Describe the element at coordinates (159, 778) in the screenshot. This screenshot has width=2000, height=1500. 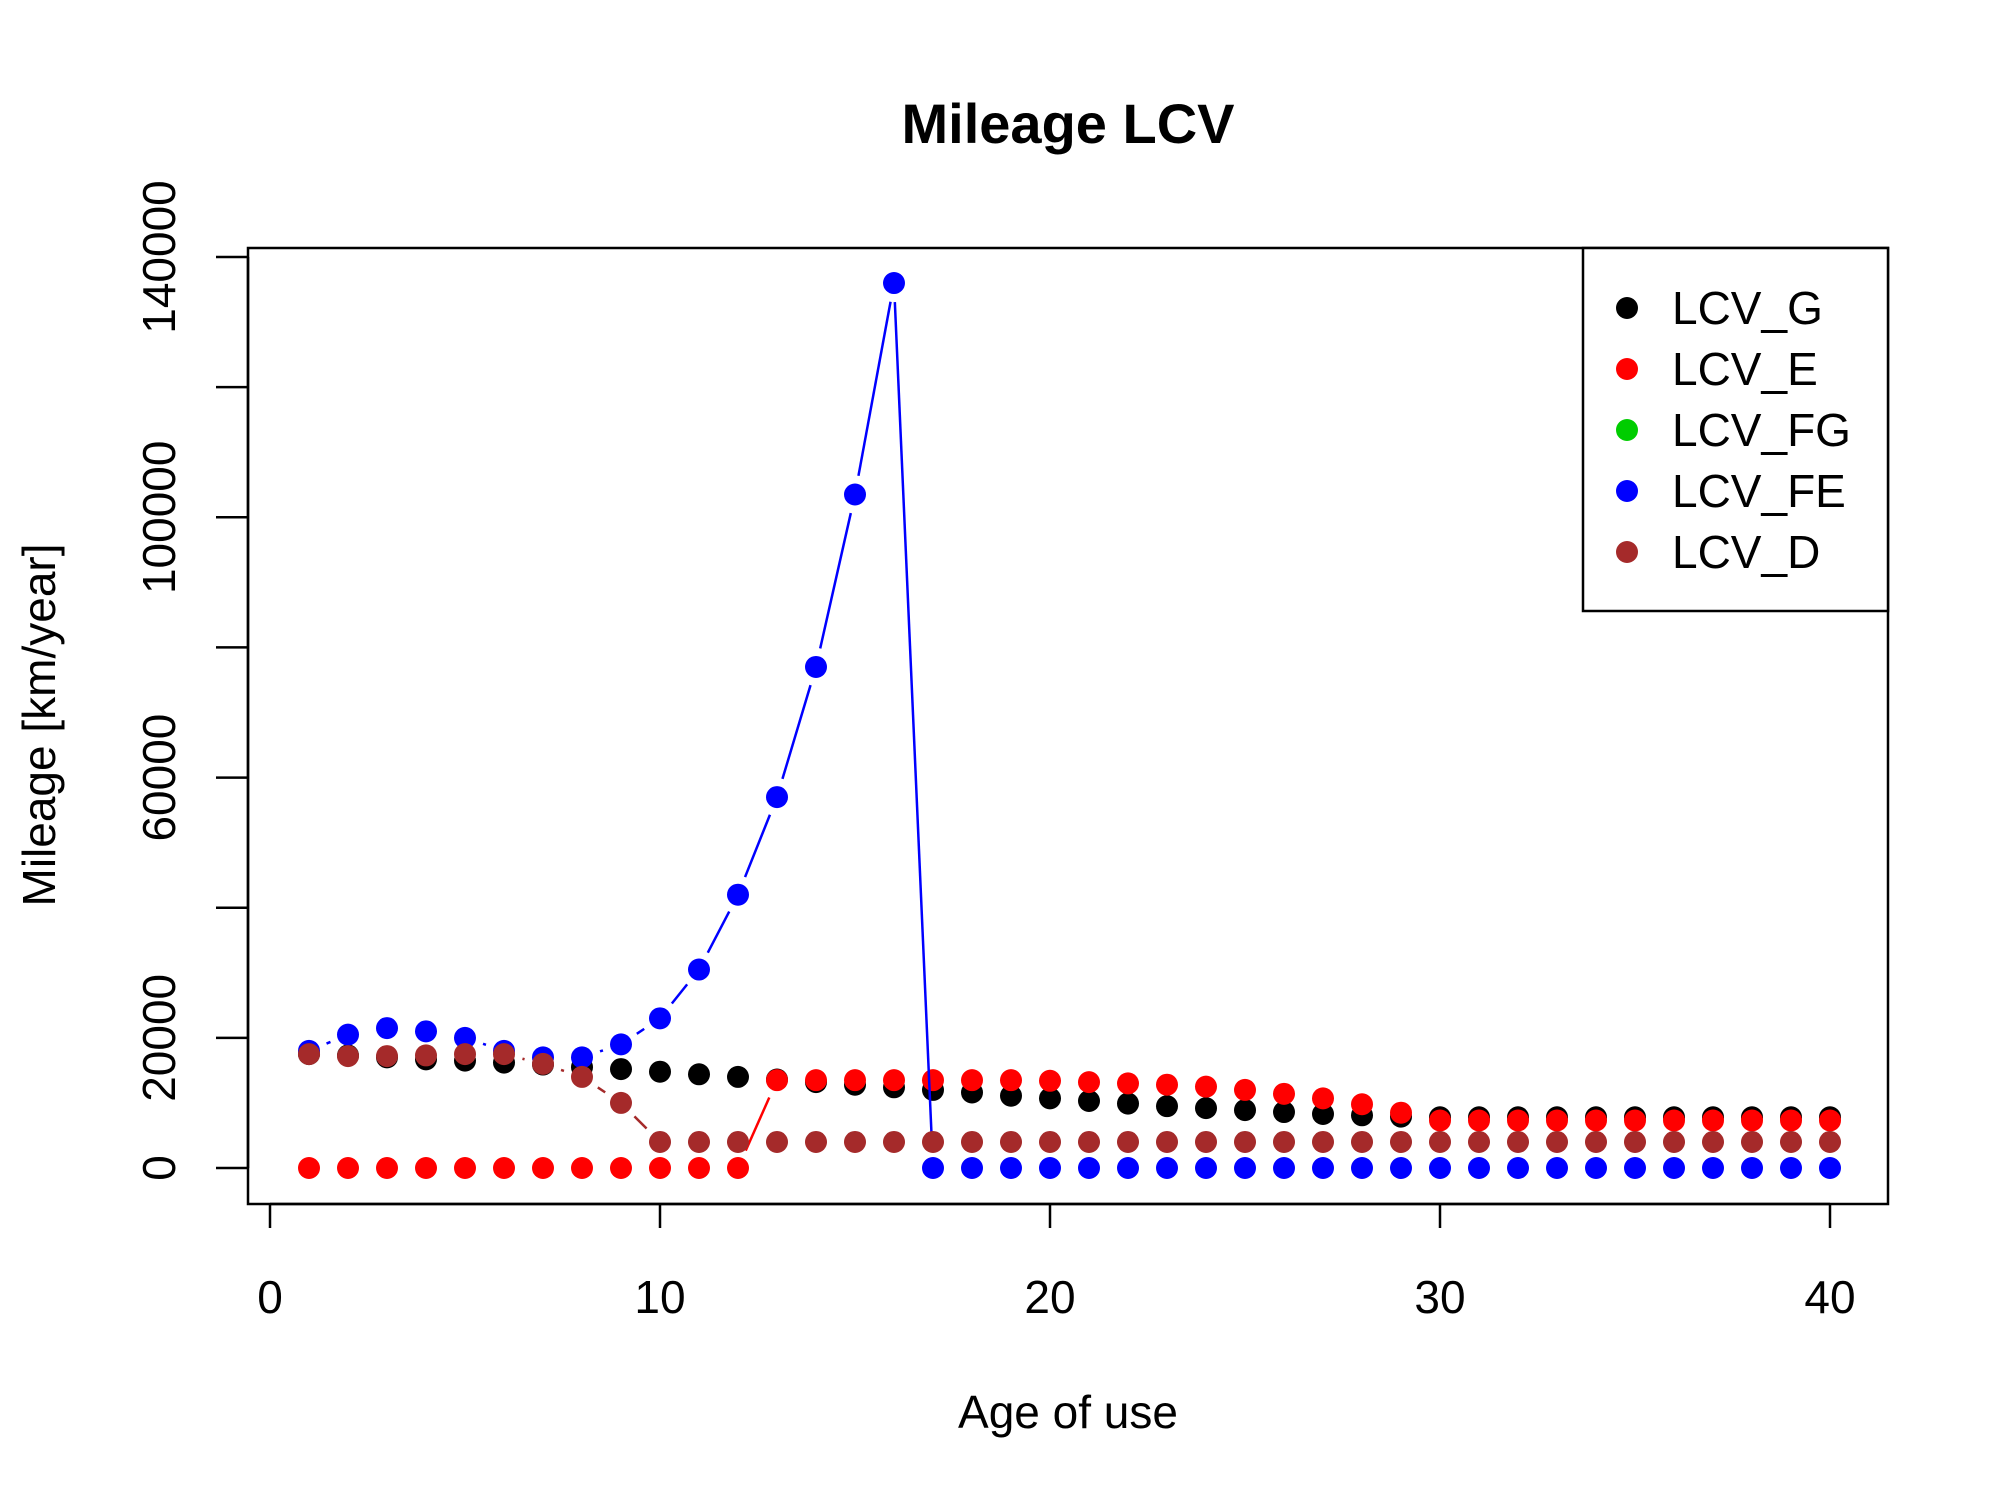
I see `y-tick-label: 60000` at that location.